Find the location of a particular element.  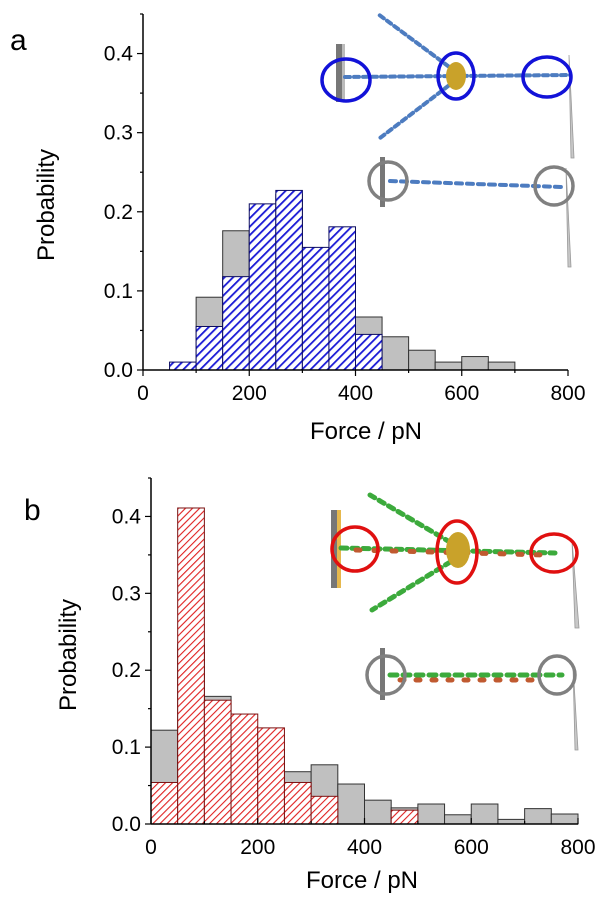

bar-group is located at coordinates (342, 280).